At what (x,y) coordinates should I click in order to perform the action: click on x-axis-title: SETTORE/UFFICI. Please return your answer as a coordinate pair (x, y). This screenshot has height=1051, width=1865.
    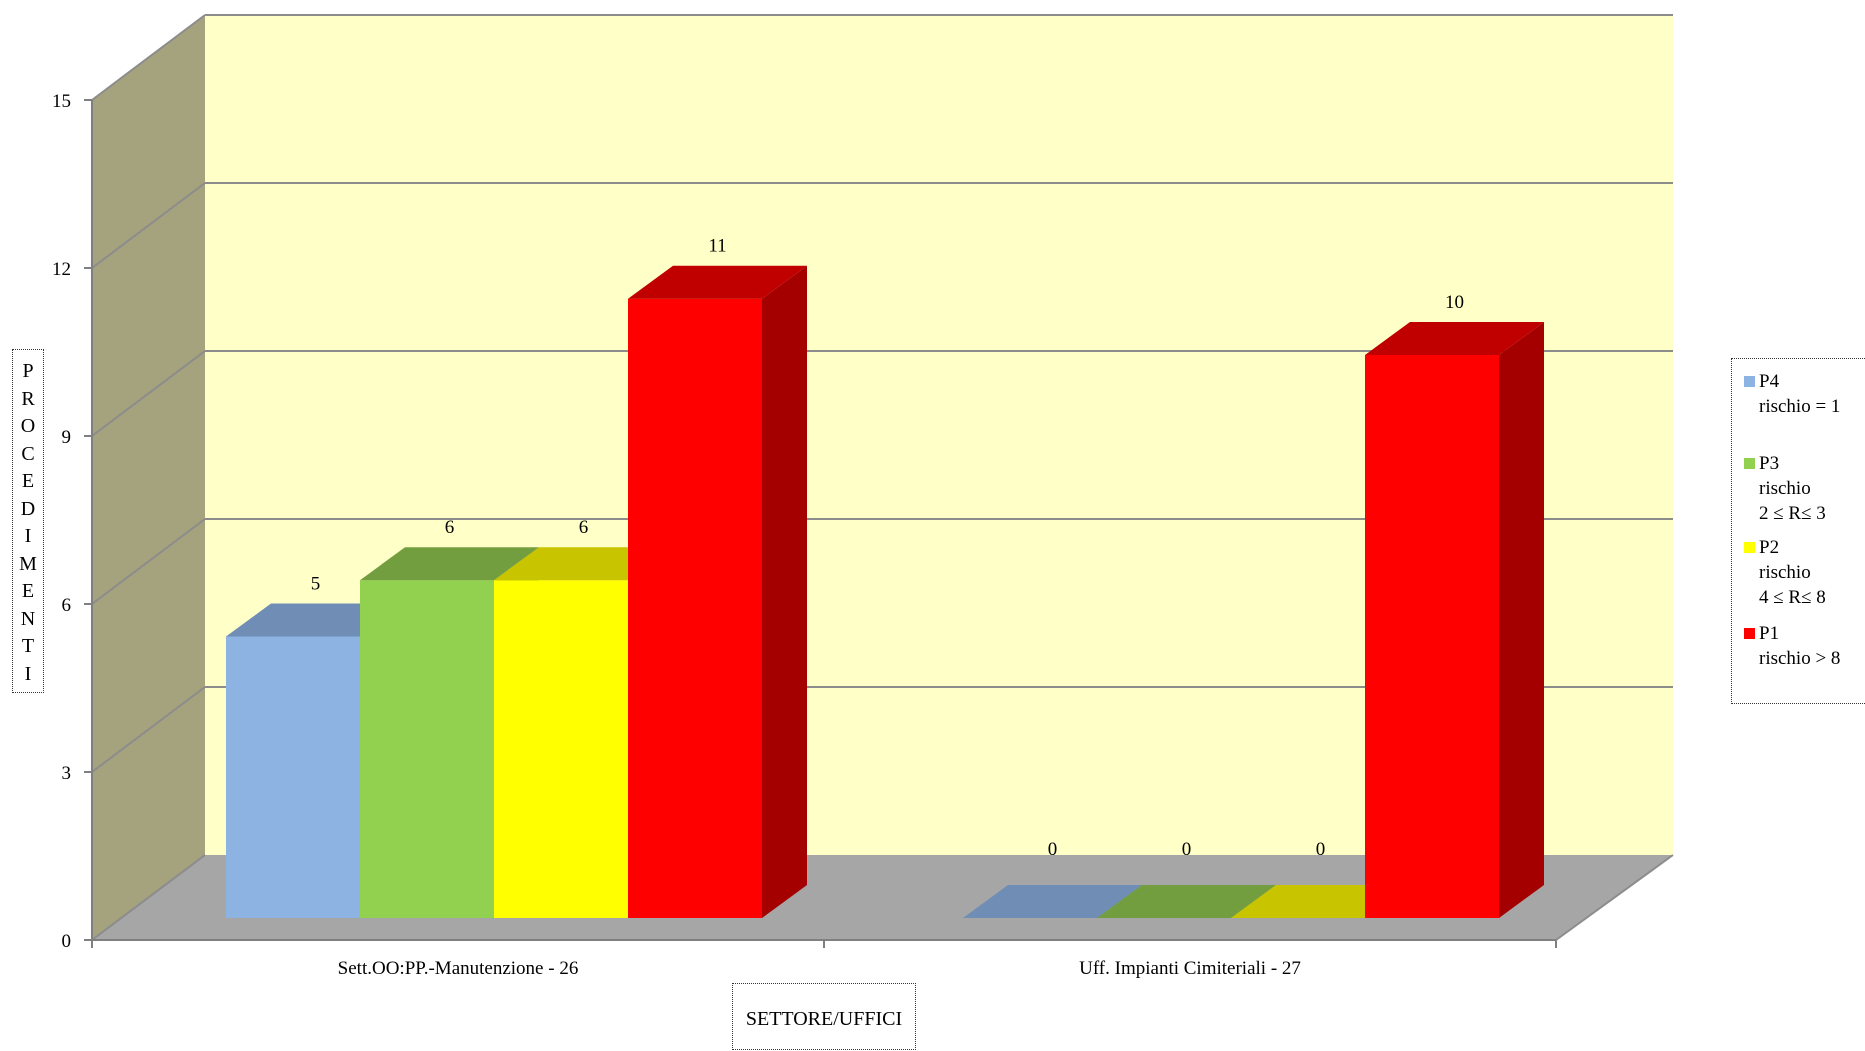
    Looking at the image, I should click on (824, 1016).